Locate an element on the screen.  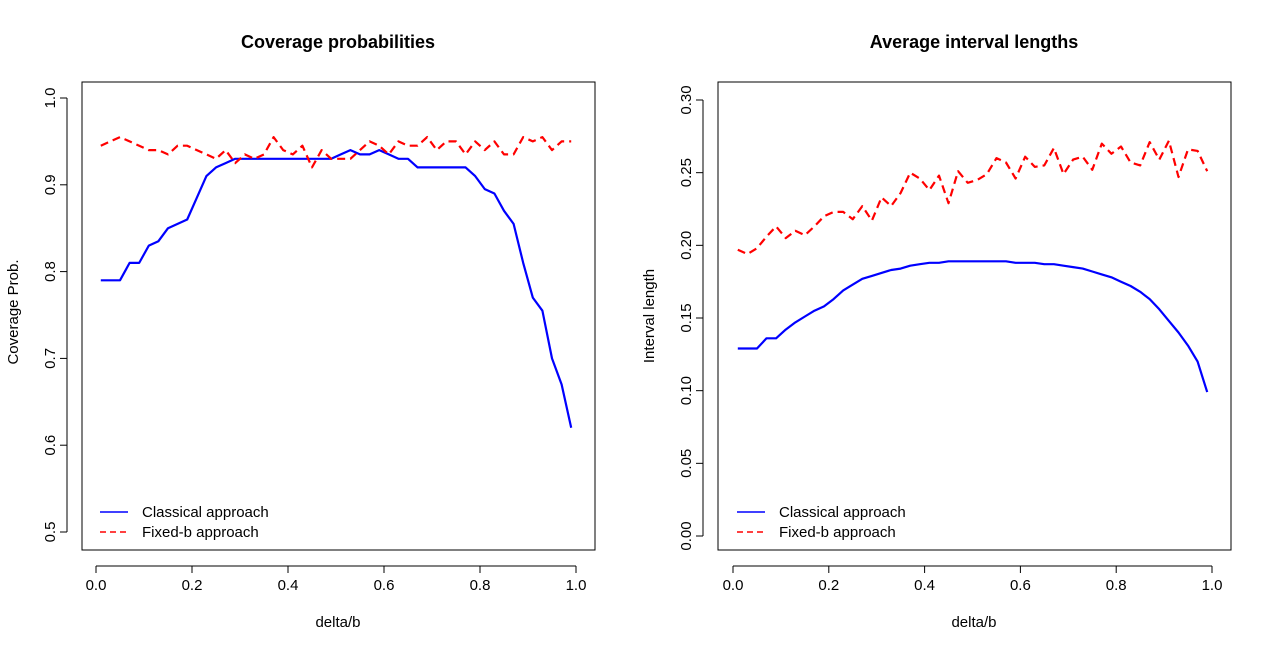
chart-title: Coverage probabilities is located at coordinates (338, 42).